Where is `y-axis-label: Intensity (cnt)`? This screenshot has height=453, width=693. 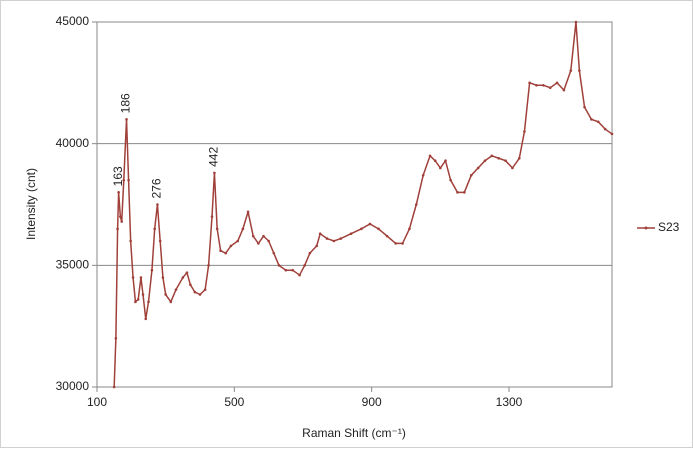 y-axis-label: Intensity (cnt) is located at coordinates (31, 204).